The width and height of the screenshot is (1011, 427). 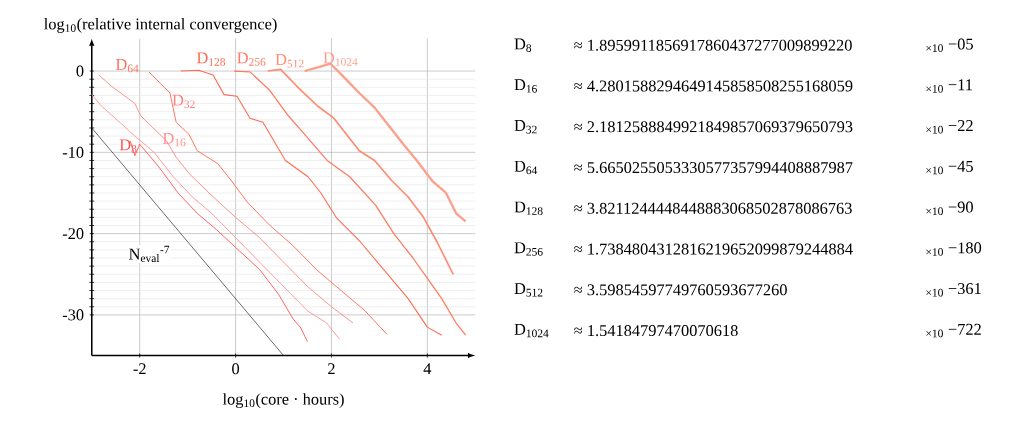 I want to click on y-tick-label: 0, so click(x=80, y=71).